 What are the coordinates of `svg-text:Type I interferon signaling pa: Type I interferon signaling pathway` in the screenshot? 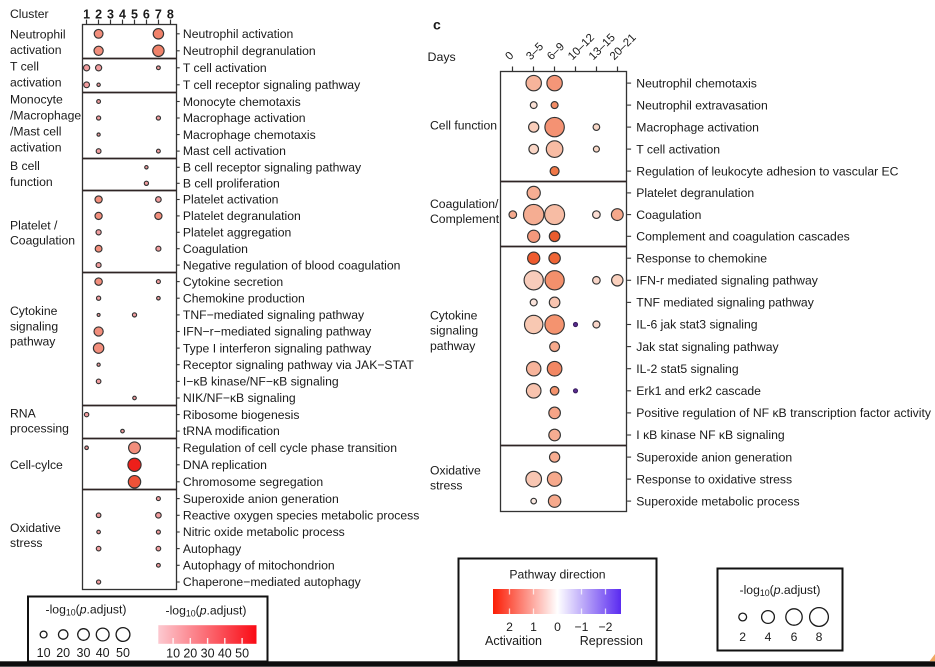 It's located at (277, 348).